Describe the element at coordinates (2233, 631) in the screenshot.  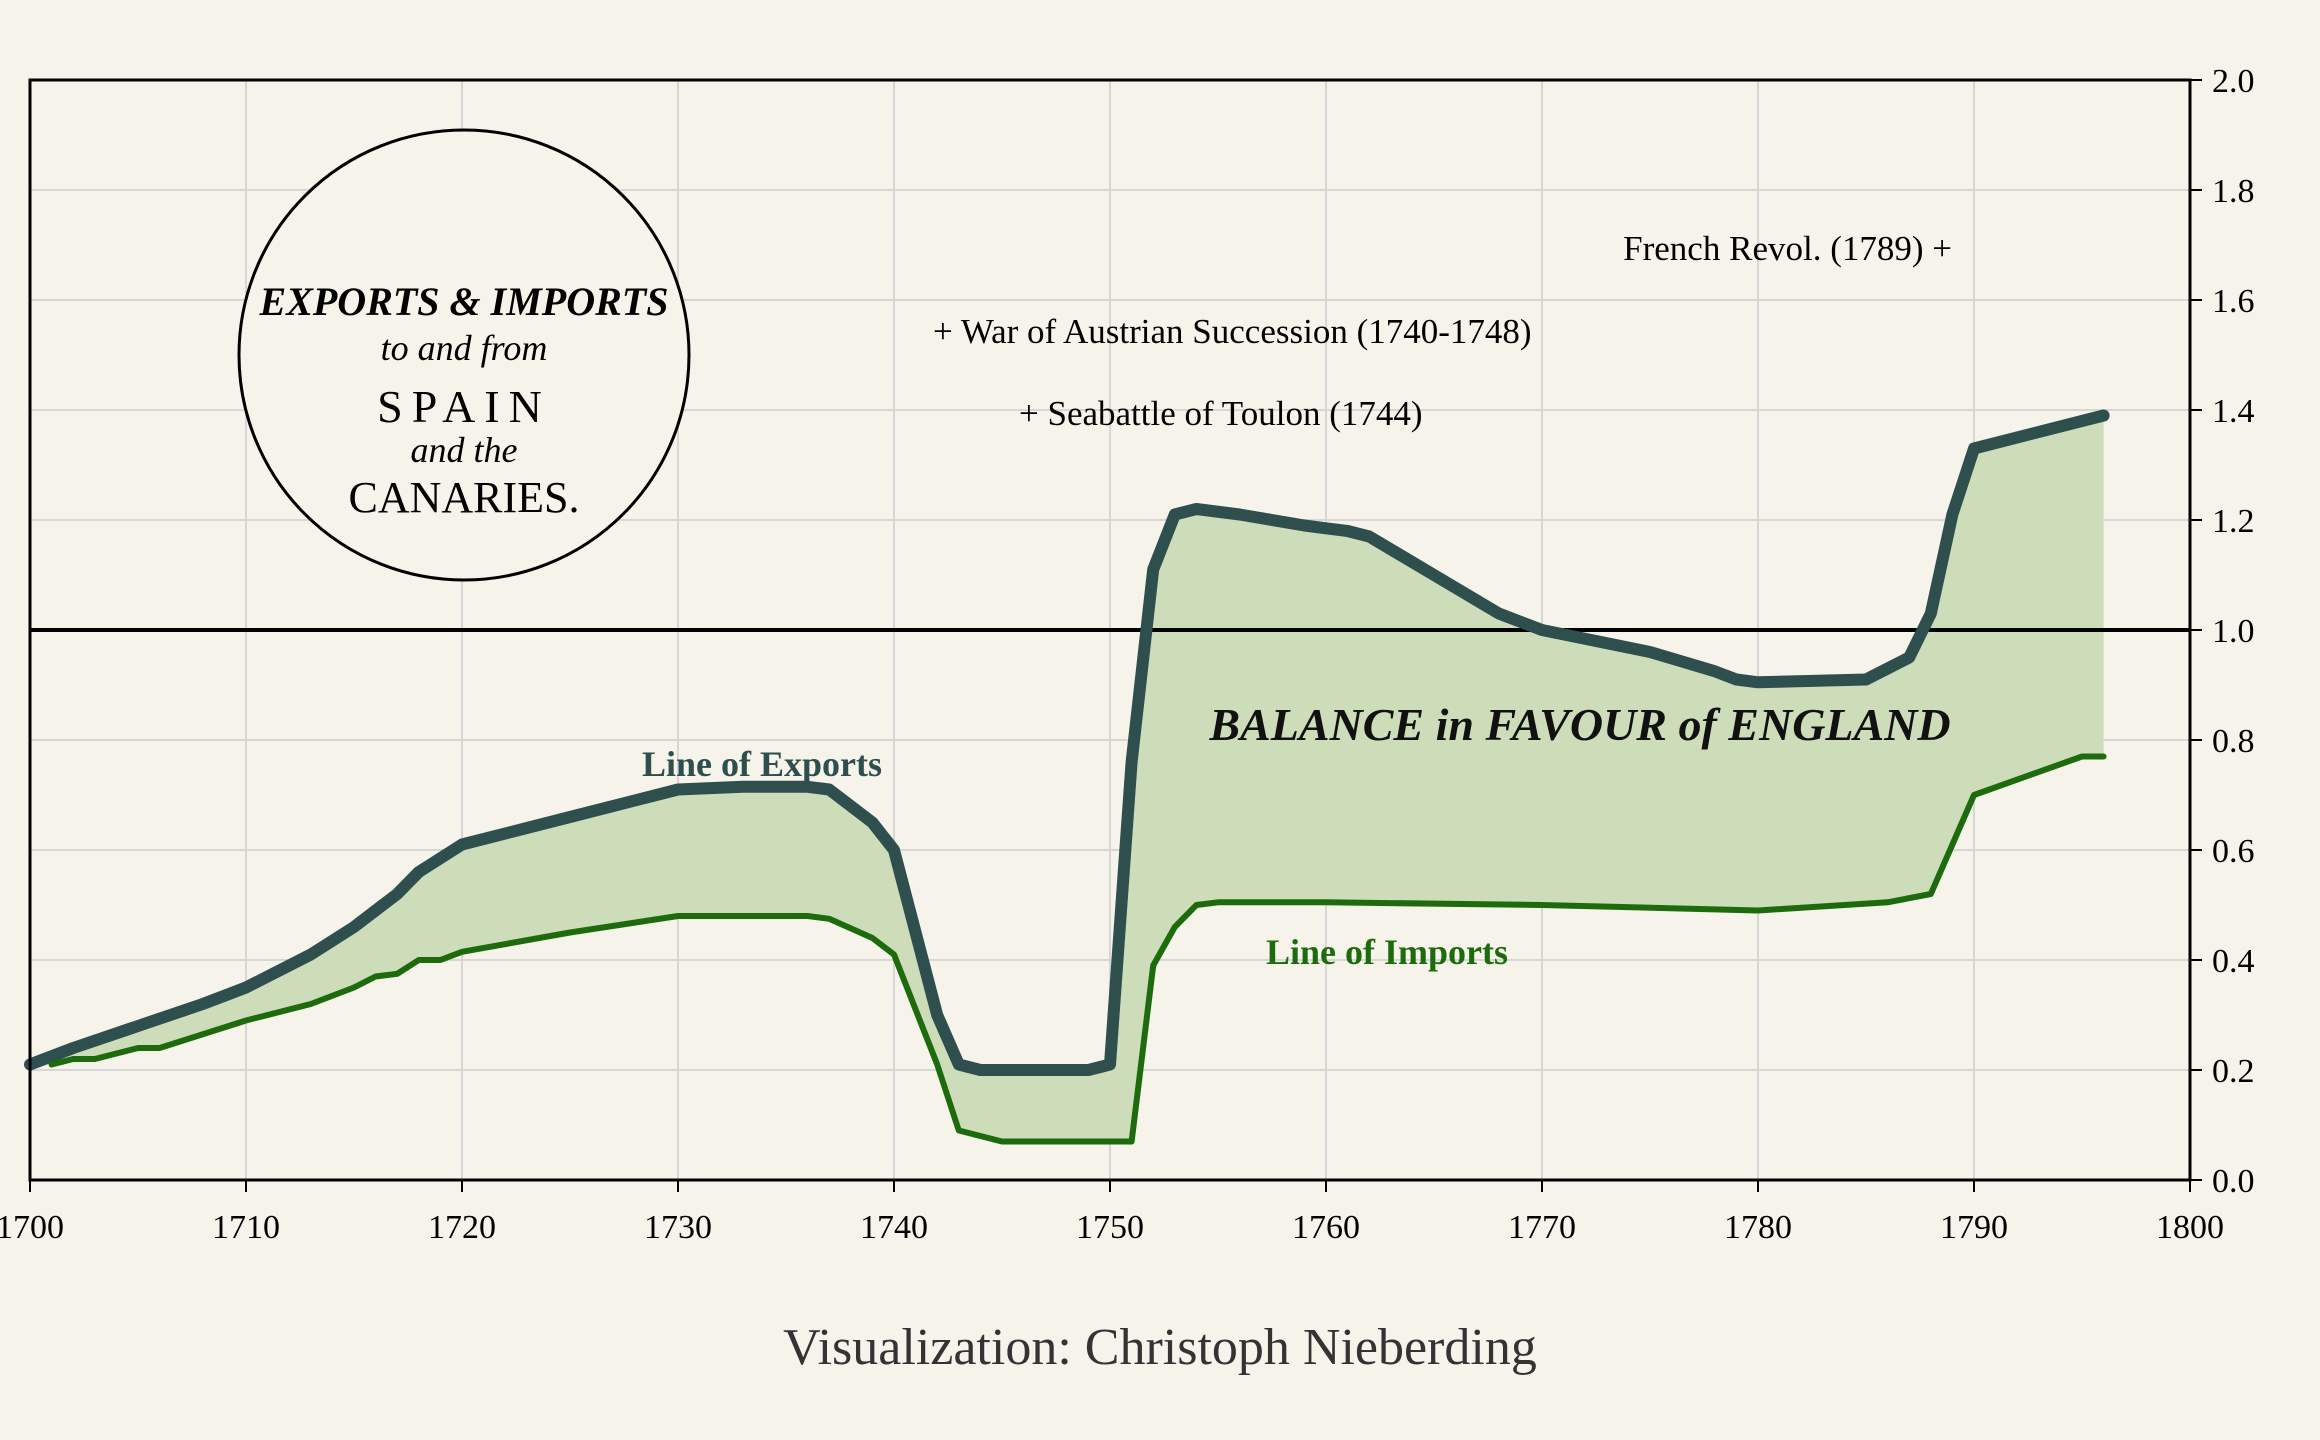
I see `y-tick-label: 1.0` at that location.